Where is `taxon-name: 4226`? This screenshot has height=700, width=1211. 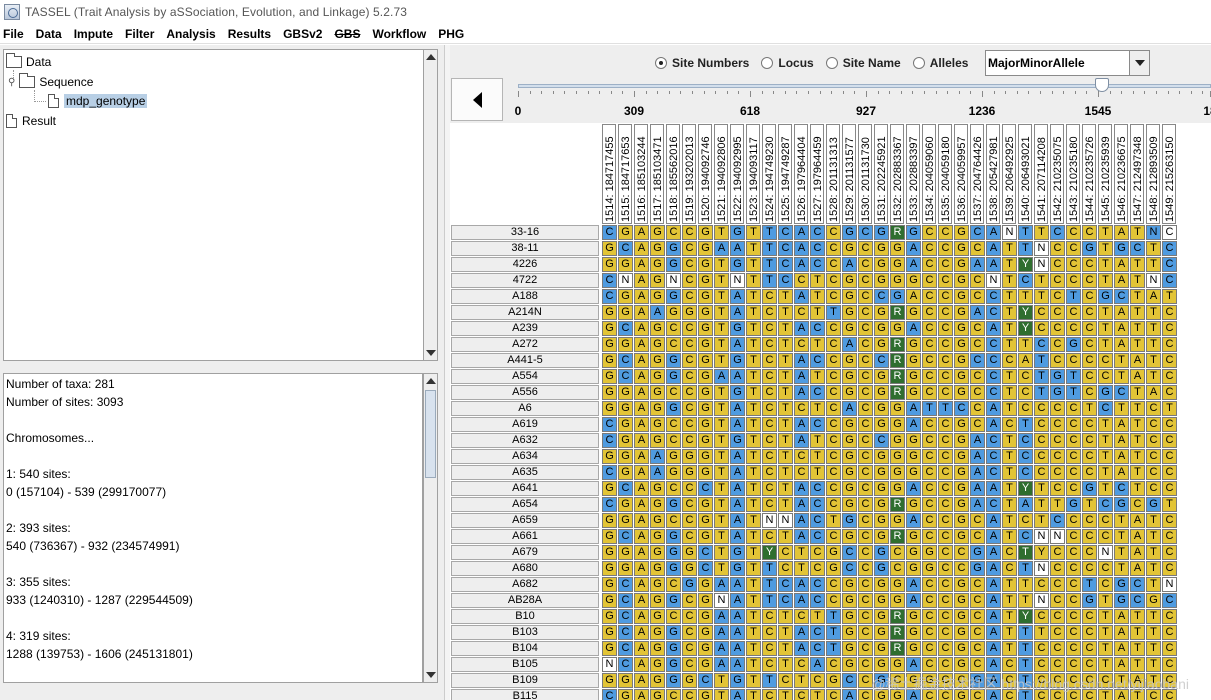 taxon-name: 4226 is located at coordinates (525, 264).